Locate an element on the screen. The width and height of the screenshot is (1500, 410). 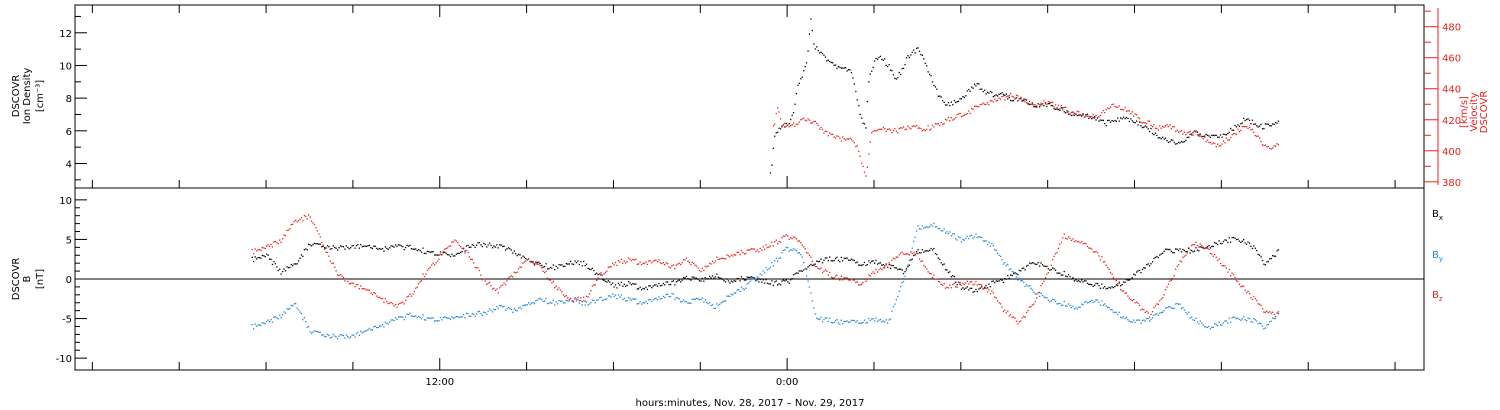
legend-bz: Bz is located at coordinates (1437, 296).